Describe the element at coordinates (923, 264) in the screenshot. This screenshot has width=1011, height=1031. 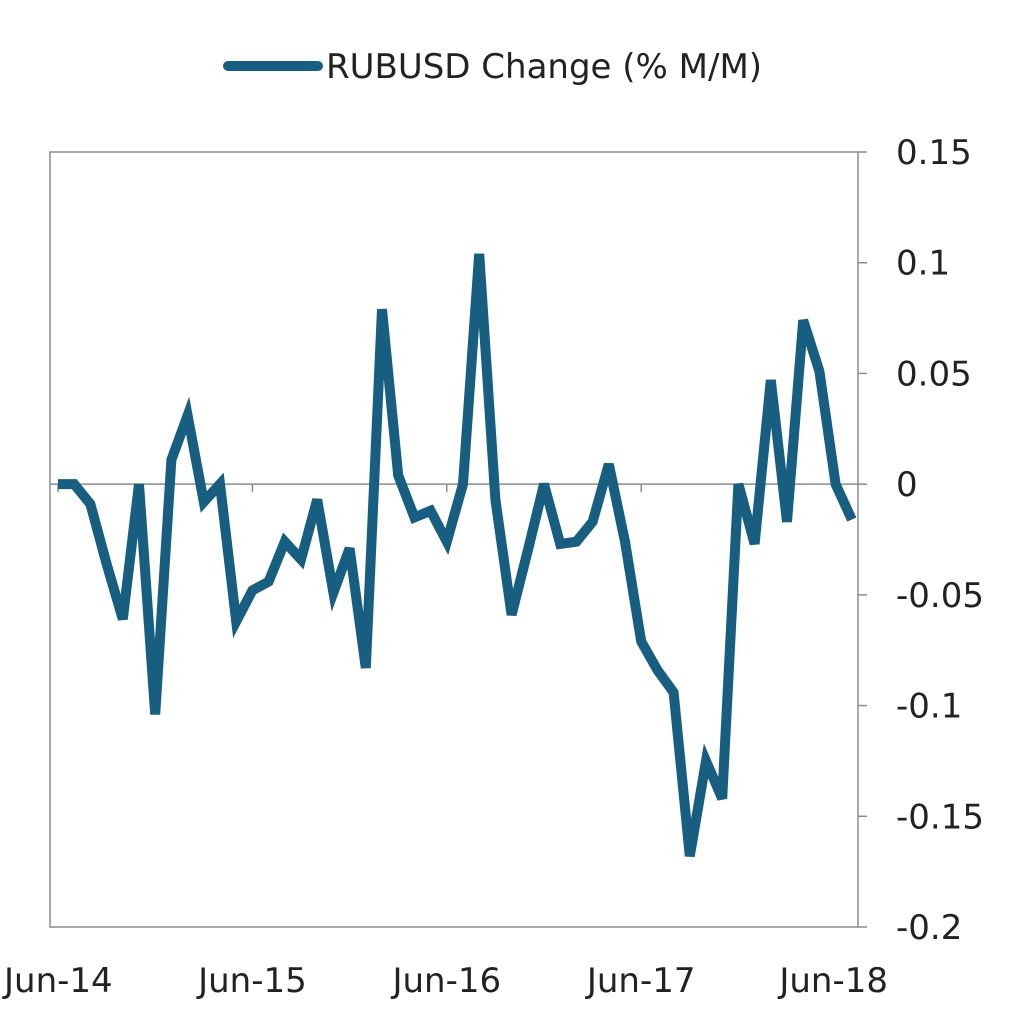
I see `y-tick-label: 0.1` at that location.